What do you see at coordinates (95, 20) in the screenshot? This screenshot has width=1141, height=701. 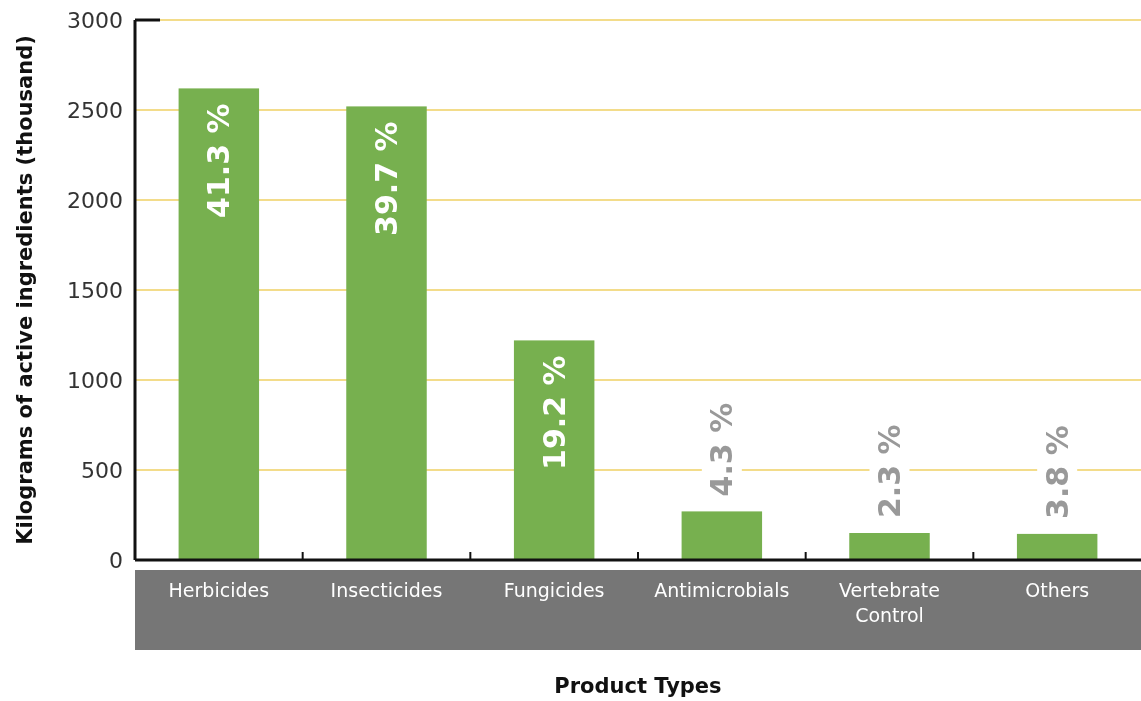 I see `y-tick-label: 3000` at bounding box center [95, 20].